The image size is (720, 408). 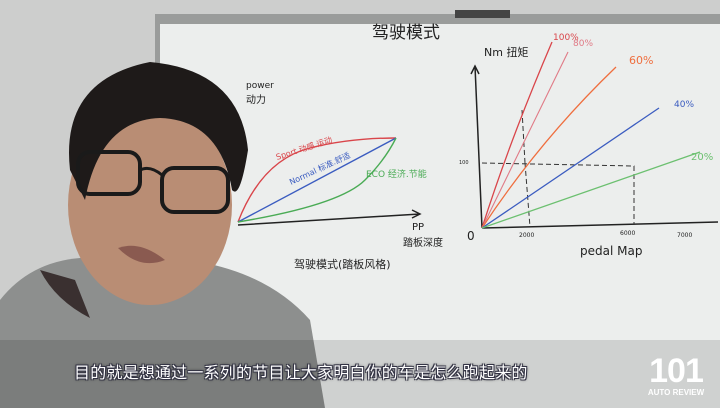 What do you see at coordinates (151, 171) in the screenshot?
I see `glasses-bridge` at bounding box center [151, 171].